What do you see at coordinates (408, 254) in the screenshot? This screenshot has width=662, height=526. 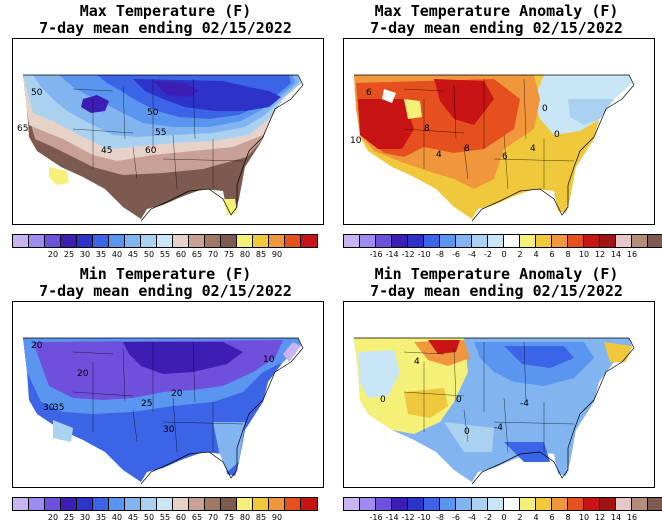 I see `colorbar-tick-label: -12` at bounding box center [408, 254].